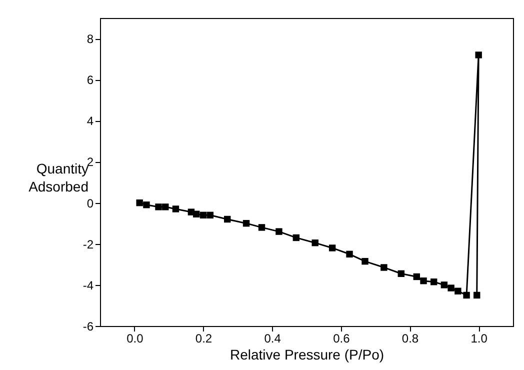  Describe the element at coordinates (410, 339) in the screenshot. I see `x-tick-label: 0.8` at that location.